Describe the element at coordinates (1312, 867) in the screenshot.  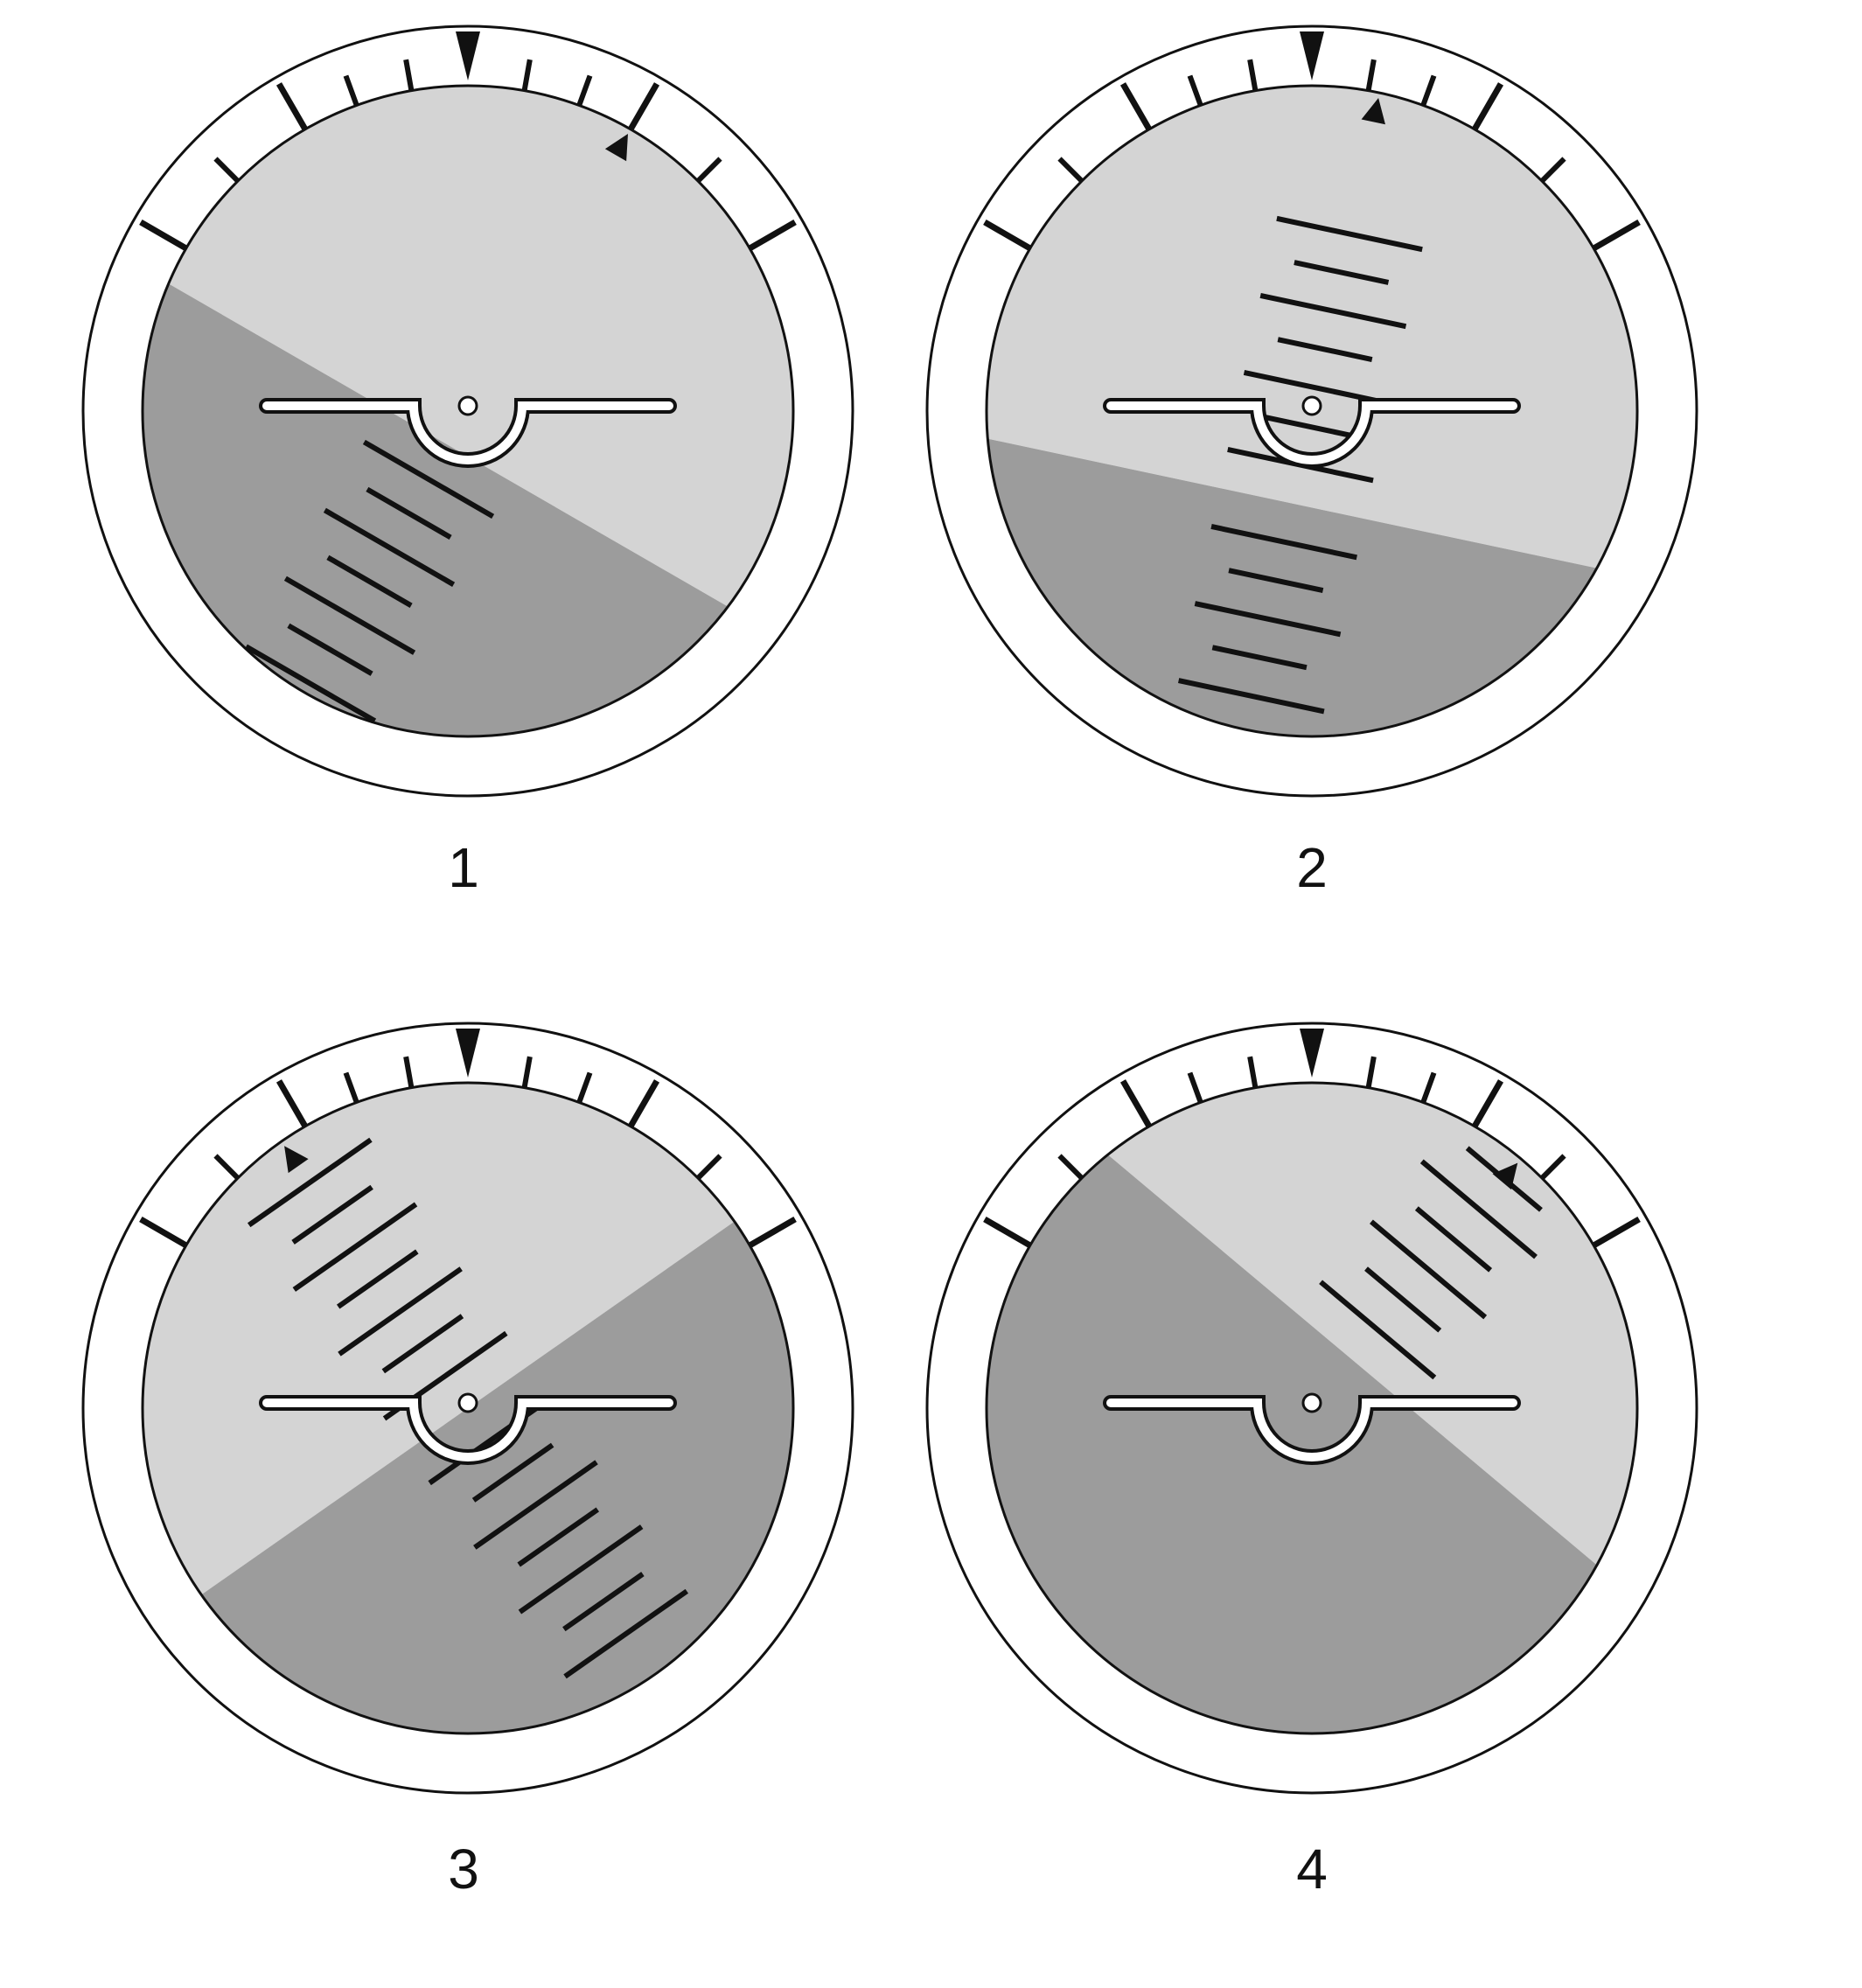
I see `instrument-2-label: 2` at that location.